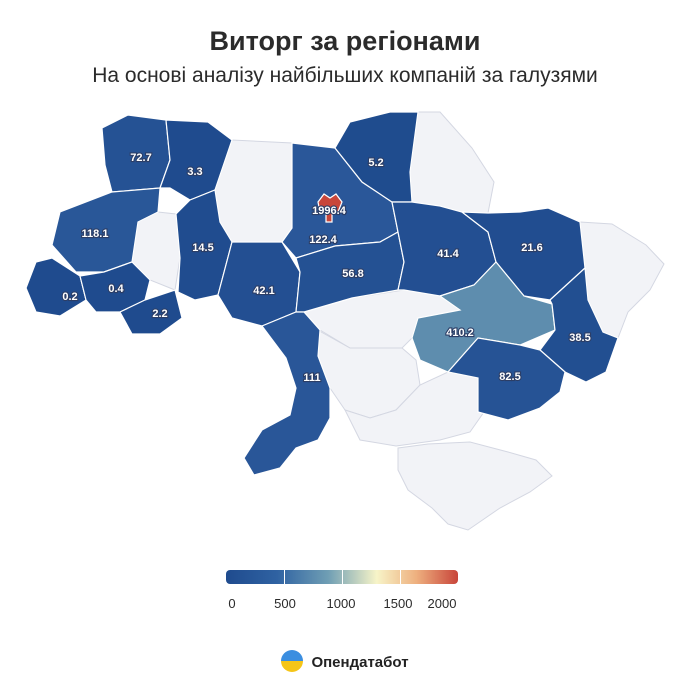 This screenshot has width=690, height=690. I want to click on label-chernivtsi: 2.2, so click(159, 314).